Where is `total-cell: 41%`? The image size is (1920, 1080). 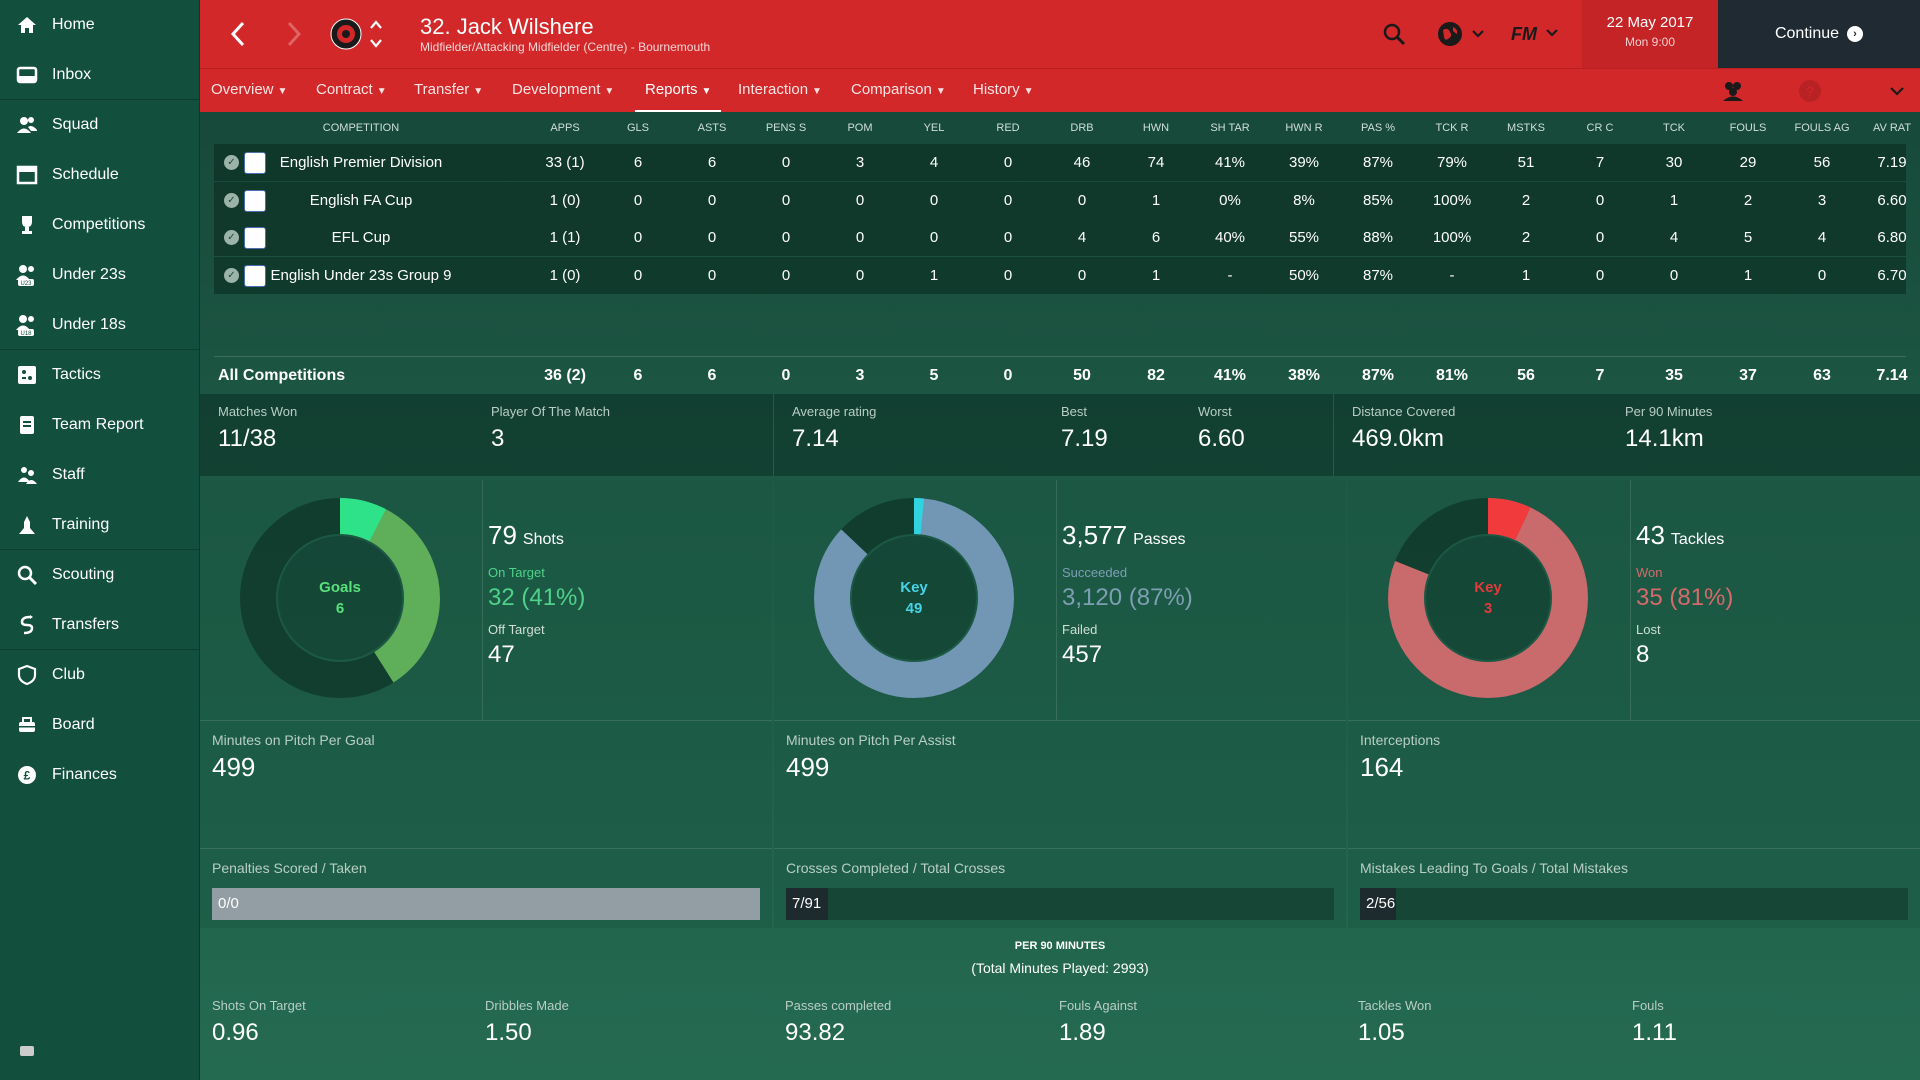
total-cell: 41% is located at coordinates (1230, 375).